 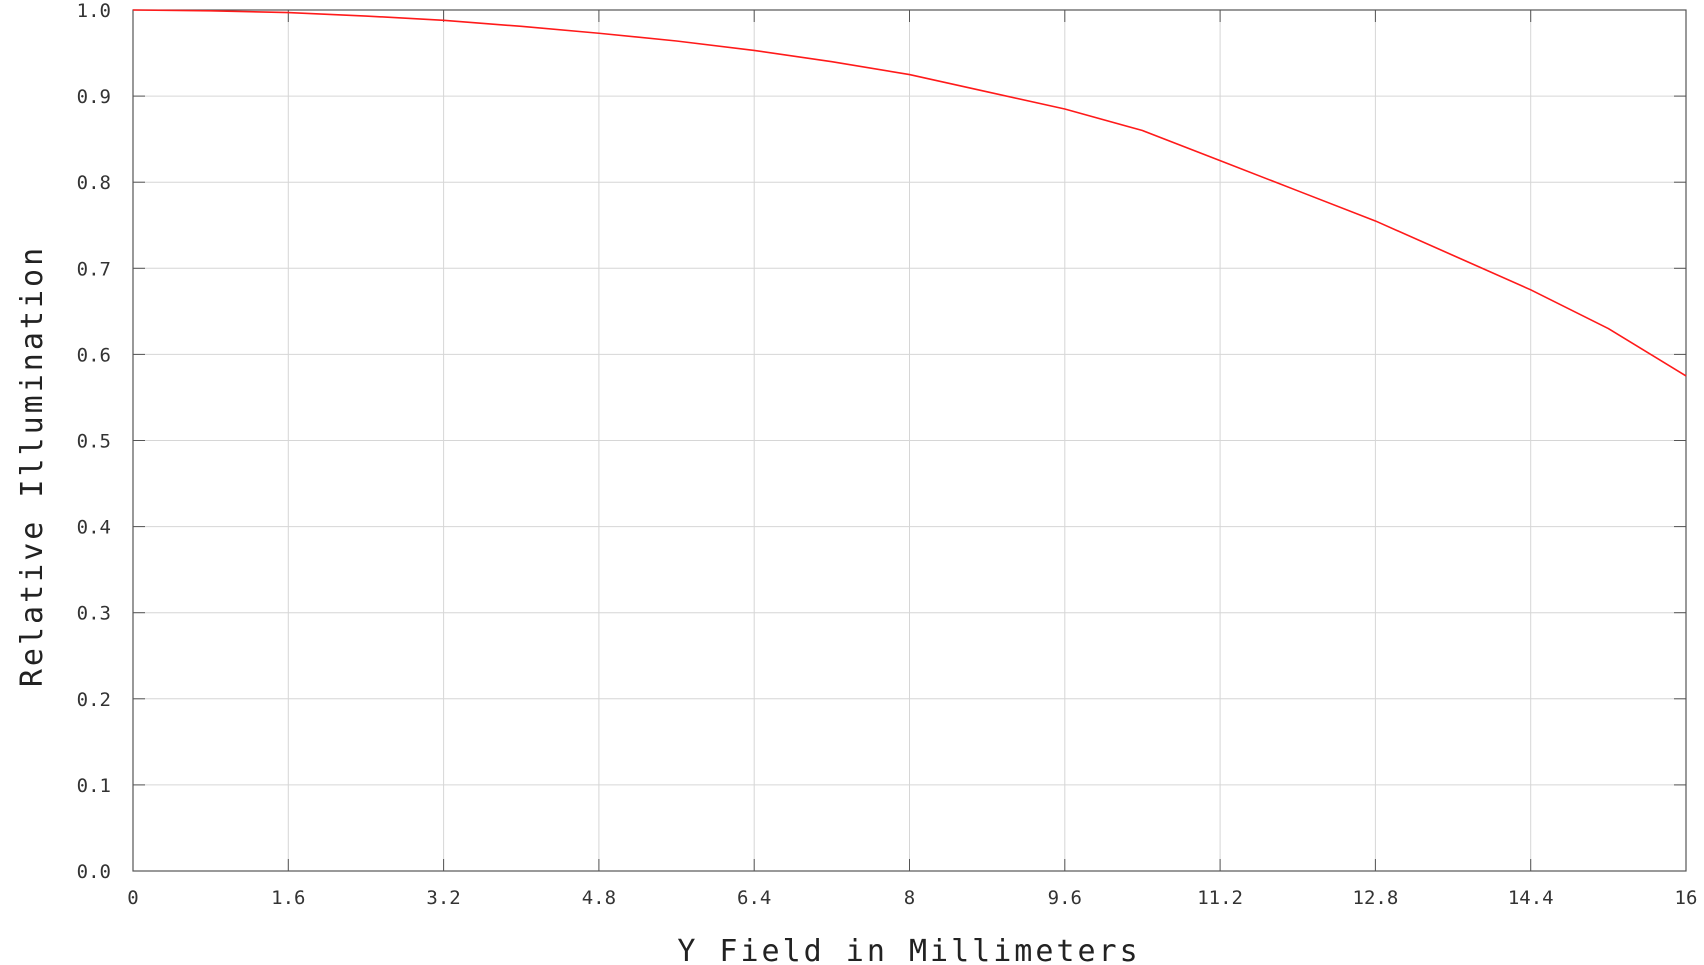 What do you see at coordinates (94, 183) in the screenshot?
I see `y-tick-label: 0.8` at bounding box center [94, 183].